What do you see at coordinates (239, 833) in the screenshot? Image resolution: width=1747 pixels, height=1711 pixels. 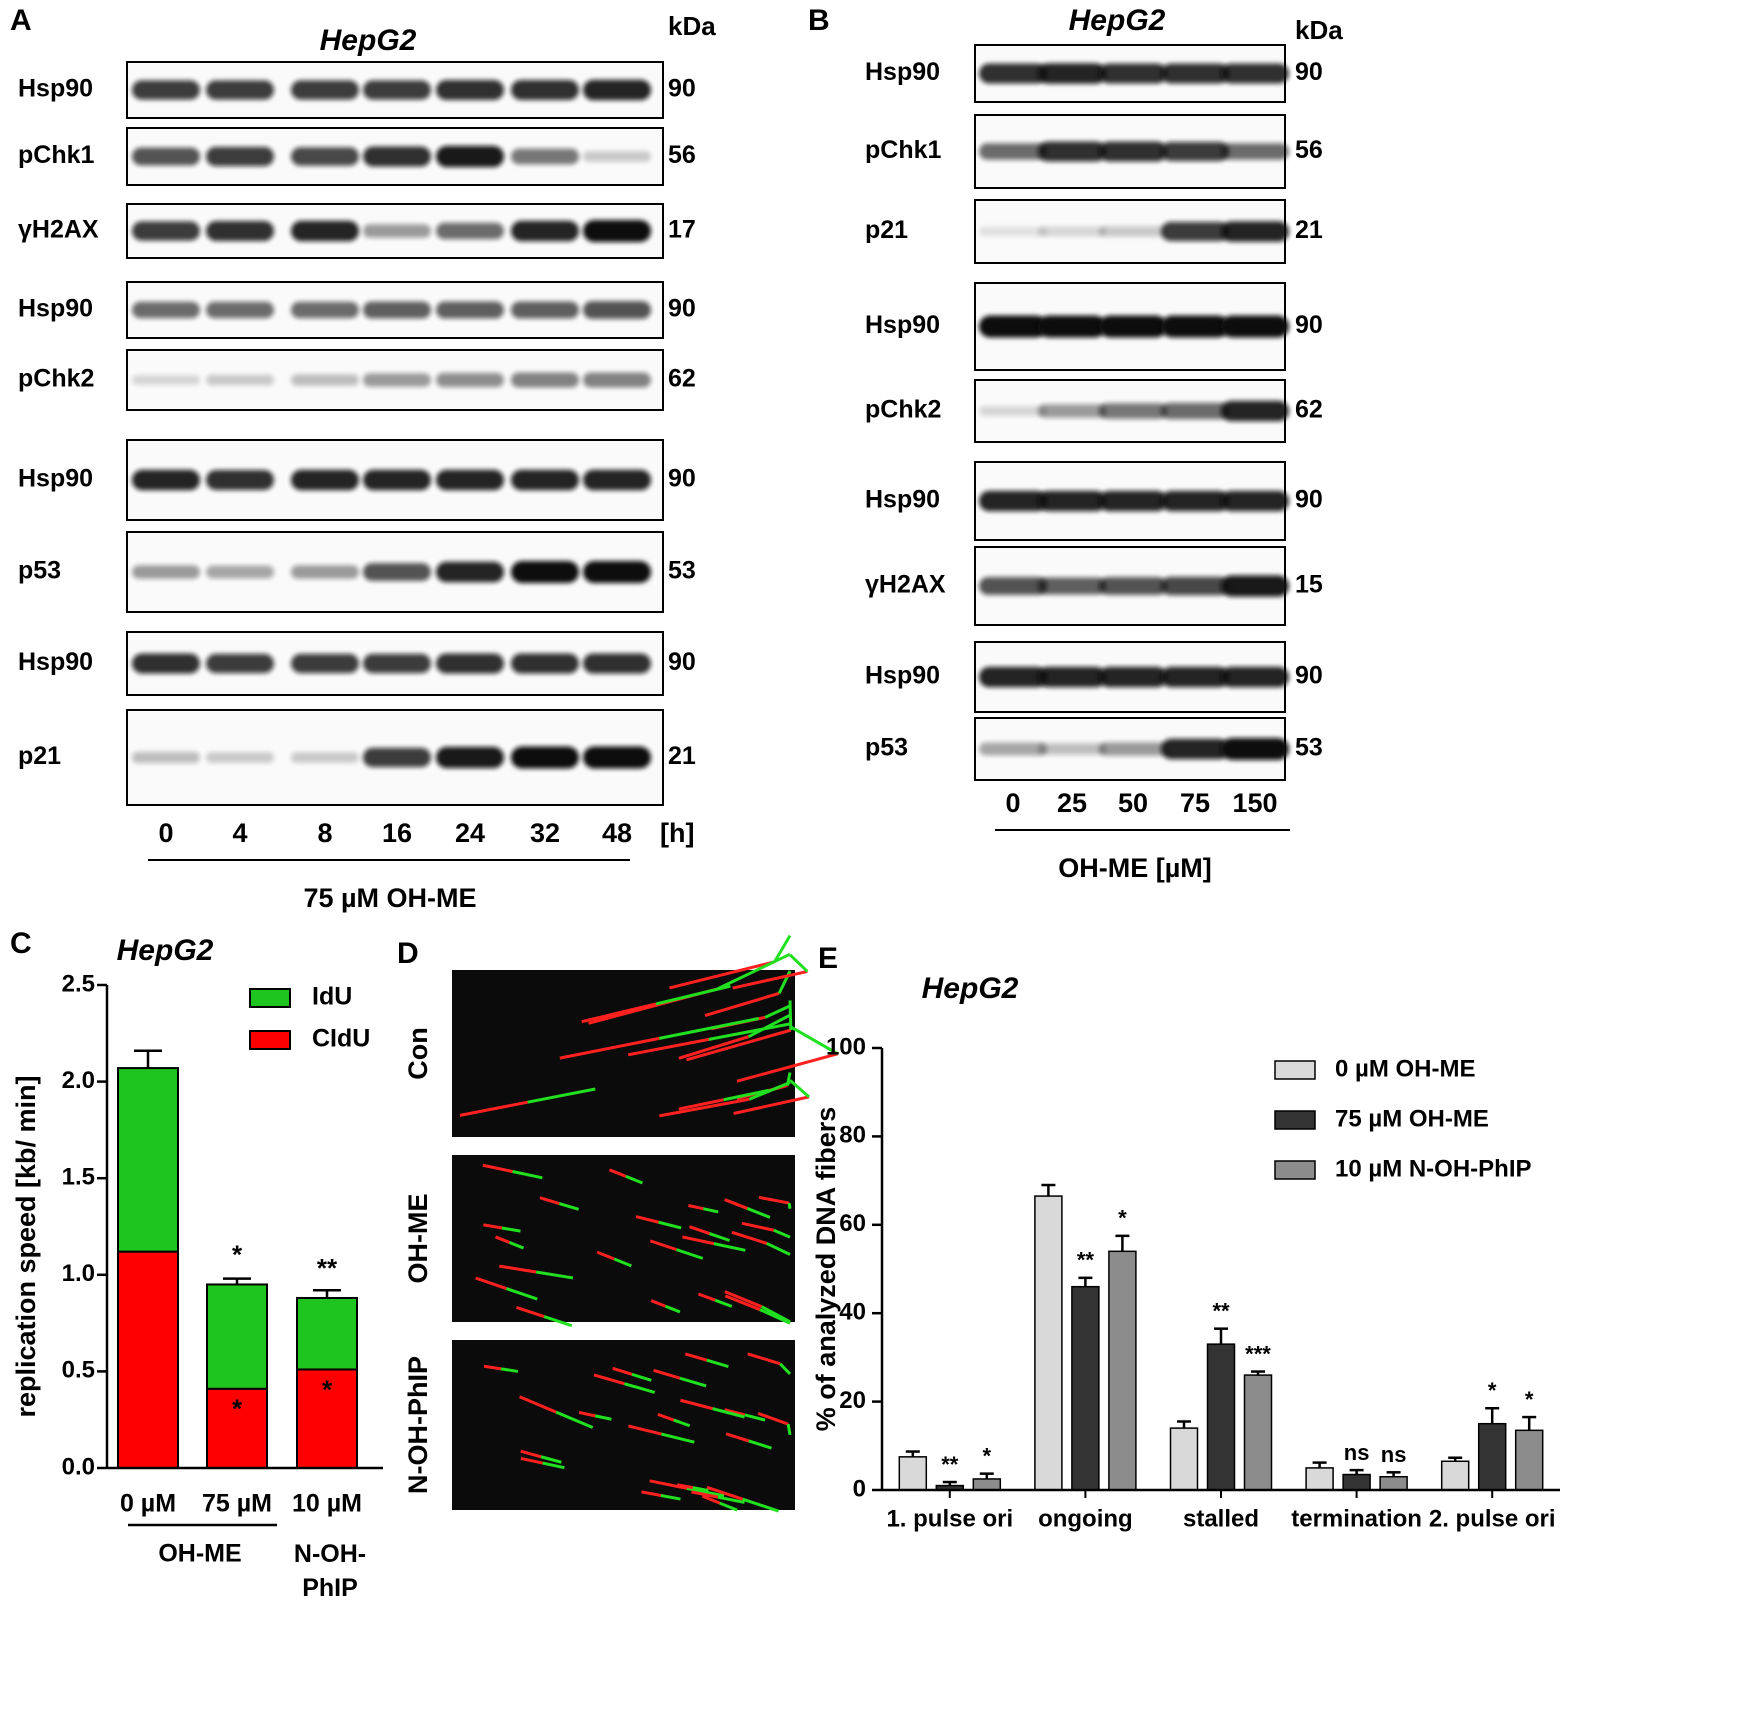 I see `lane-label: 4` at bounding box center [239, 833].